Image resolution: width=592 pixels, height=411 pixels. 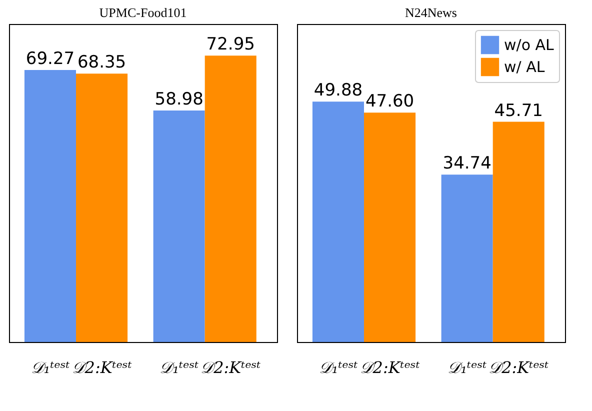 What do you see at coordinates (101, 62) in the screenshot?
I see `data-label: 68.35` at bounding box center [101, 62].